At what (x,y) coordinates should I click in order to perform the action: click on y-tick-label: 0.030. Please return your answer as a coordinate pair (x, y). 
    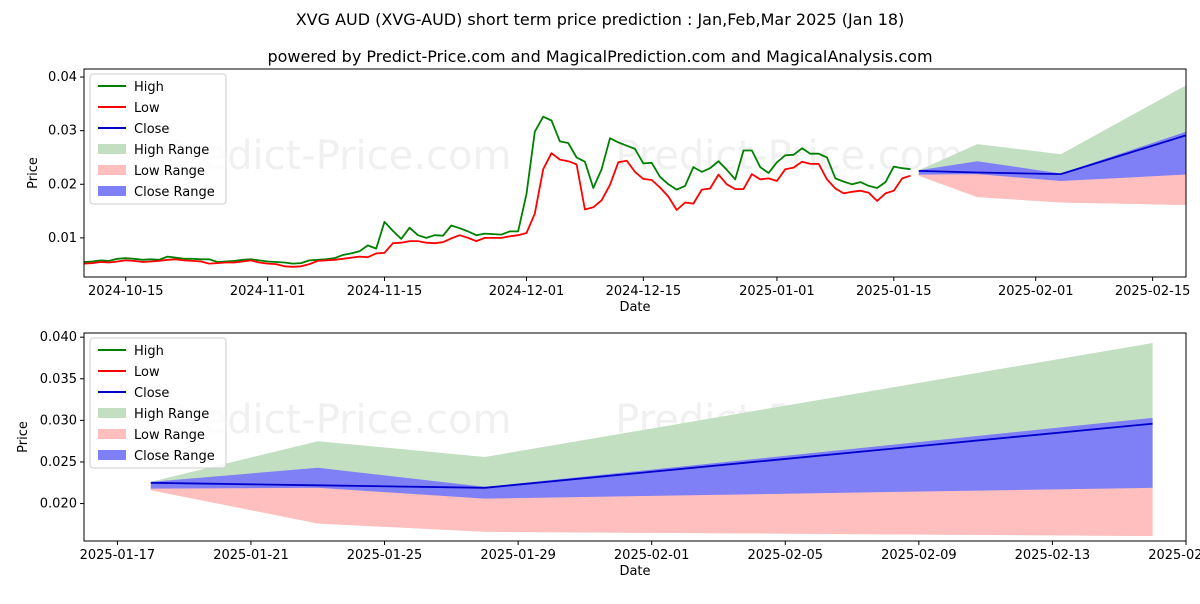
    Looking at the image, I should click on (58, 420).